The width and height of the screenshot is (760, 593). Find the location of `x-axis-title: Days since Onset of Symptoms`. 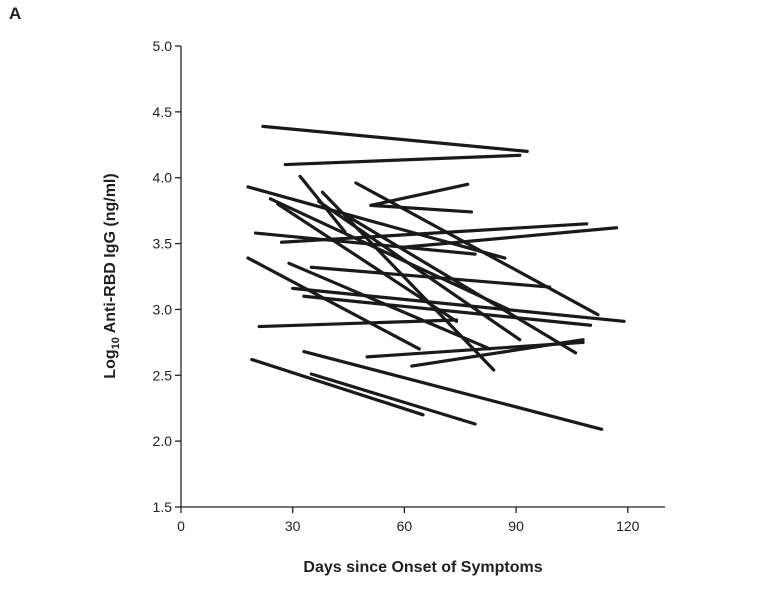

x-axis-title: Days since Onset of Symptoms is located at coordinates (422, 567).